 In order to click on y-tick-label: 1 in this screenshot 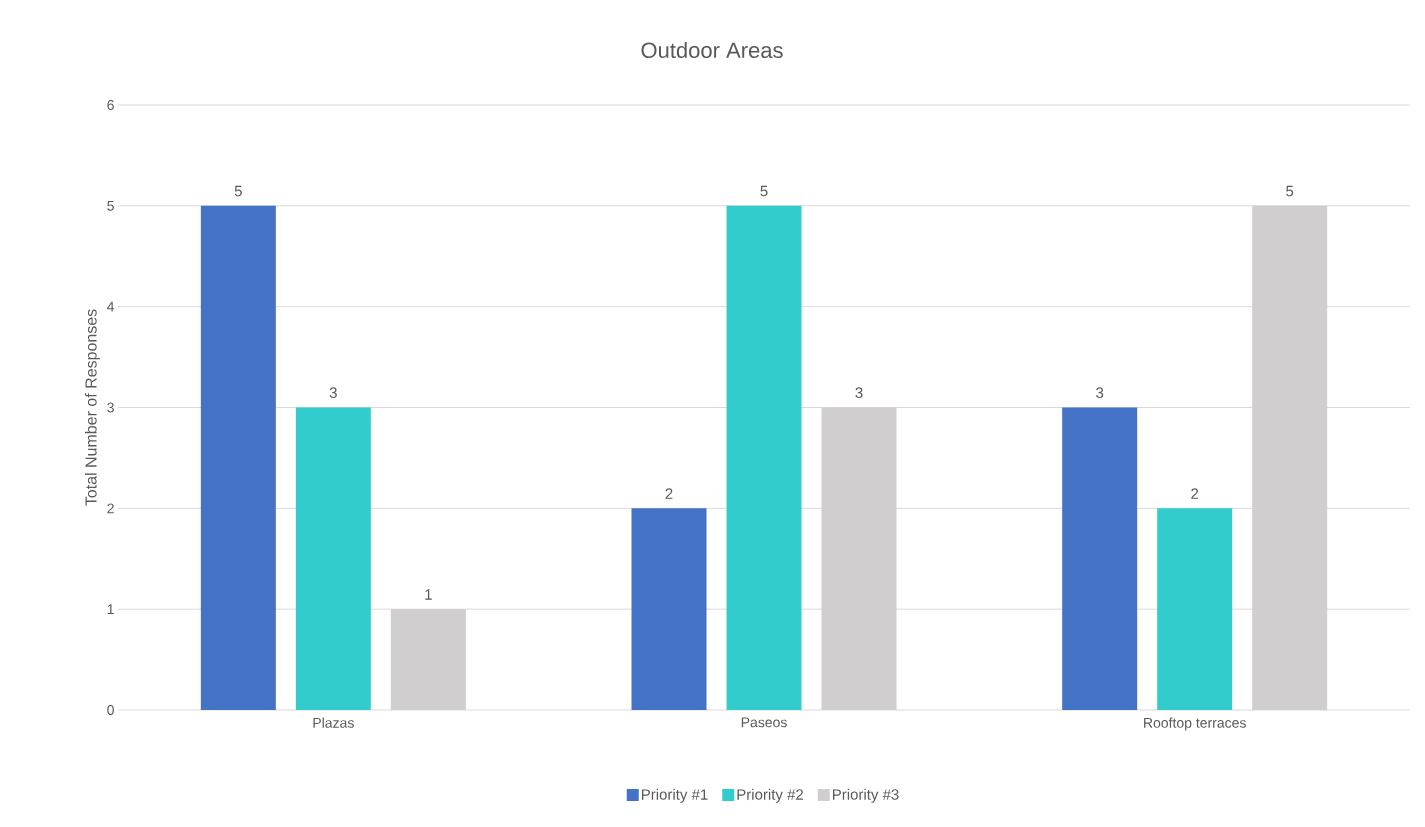, I will do `click(110, 609)`.